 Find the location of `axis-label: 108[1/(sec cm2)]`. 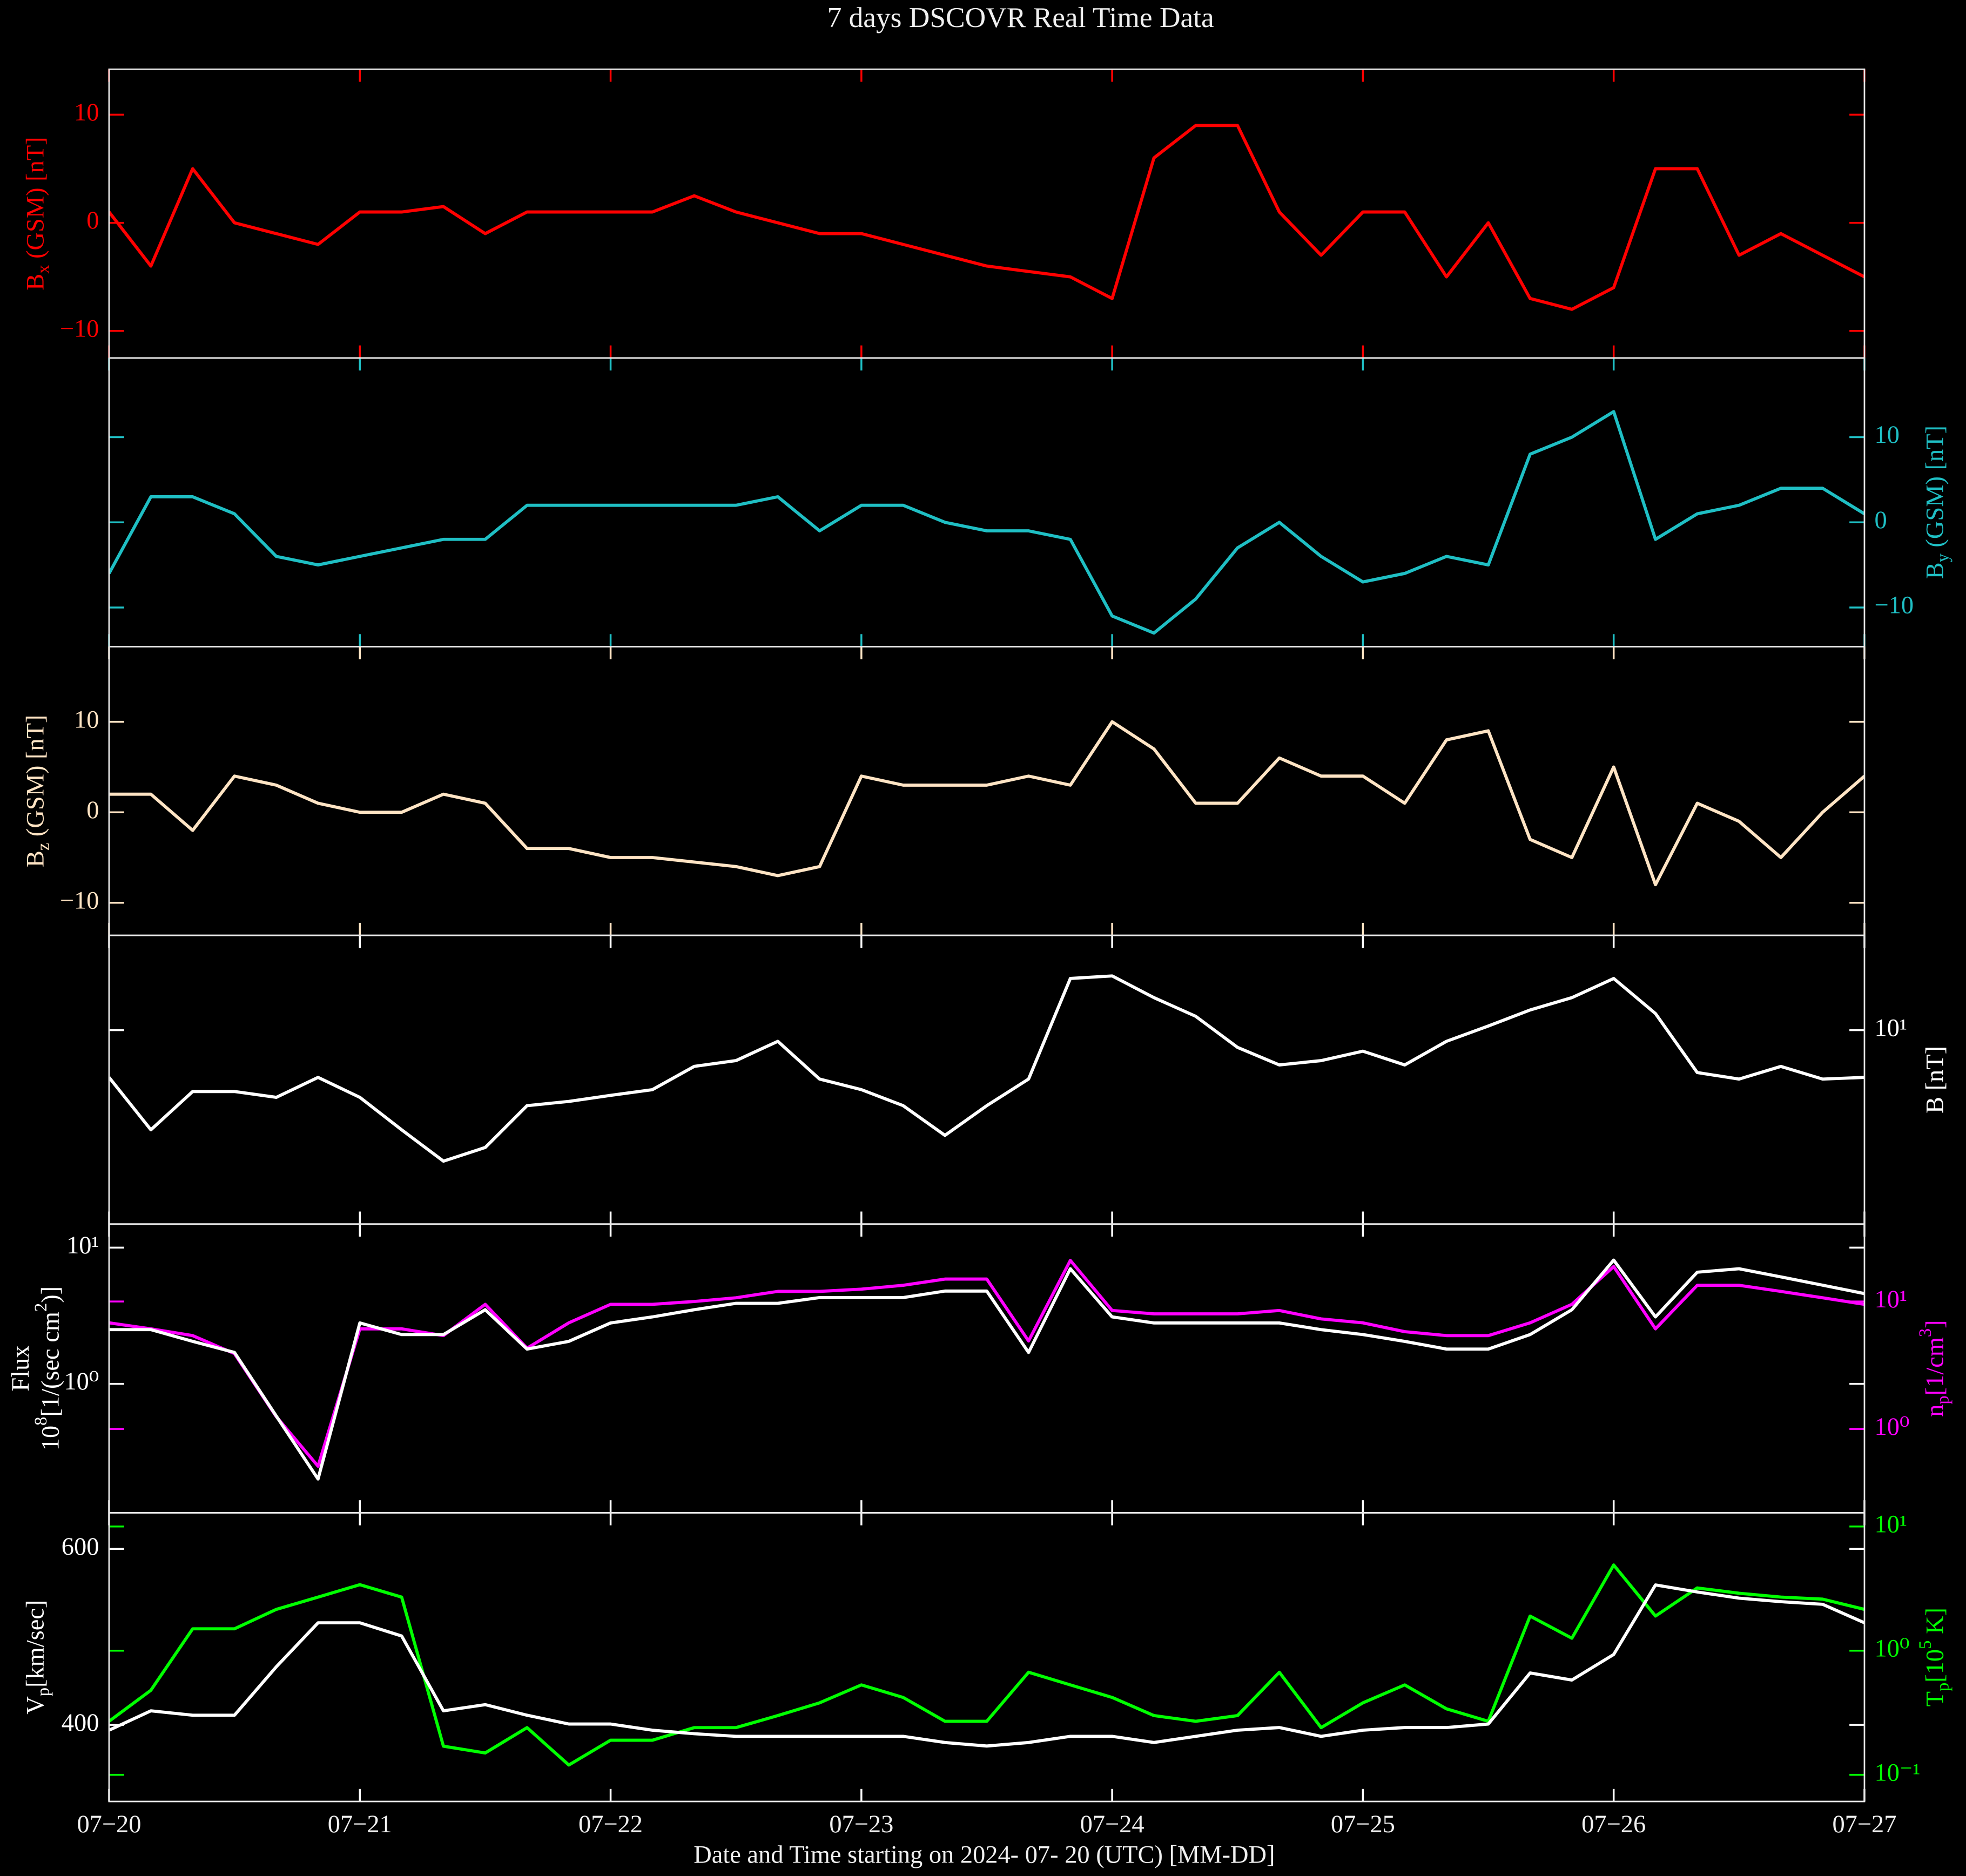

axis-label: 108[1/(sec cm2)] is located at coordinates (47, 1368).